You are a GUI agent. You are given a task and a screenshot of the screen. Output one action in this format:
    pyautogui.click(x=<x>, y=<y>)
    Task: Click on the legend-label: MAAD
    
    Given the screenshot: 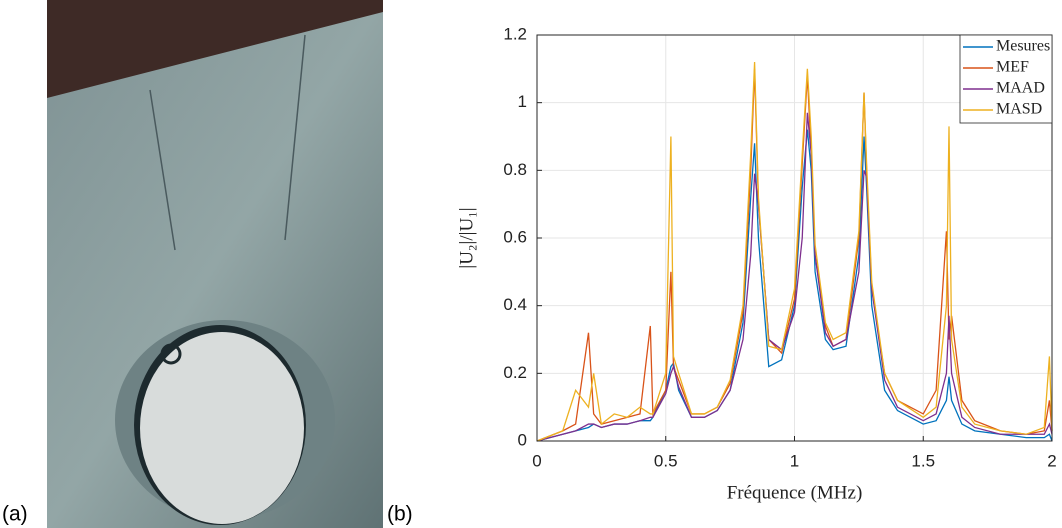 What is the action you would take?
    pyautogui.click(x=1020, y=88)
    